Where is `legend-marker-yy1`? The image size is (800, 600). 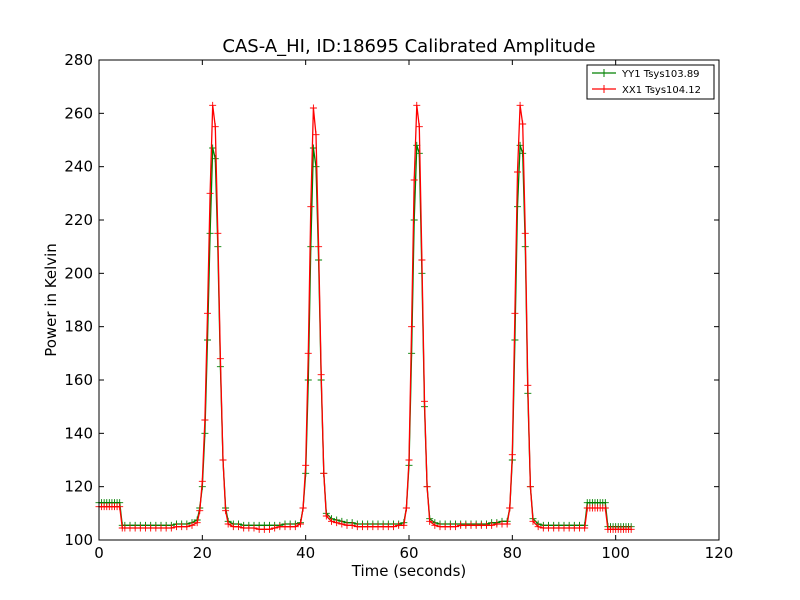
legend-marker-yy1 is located at coordinates (604, 73).